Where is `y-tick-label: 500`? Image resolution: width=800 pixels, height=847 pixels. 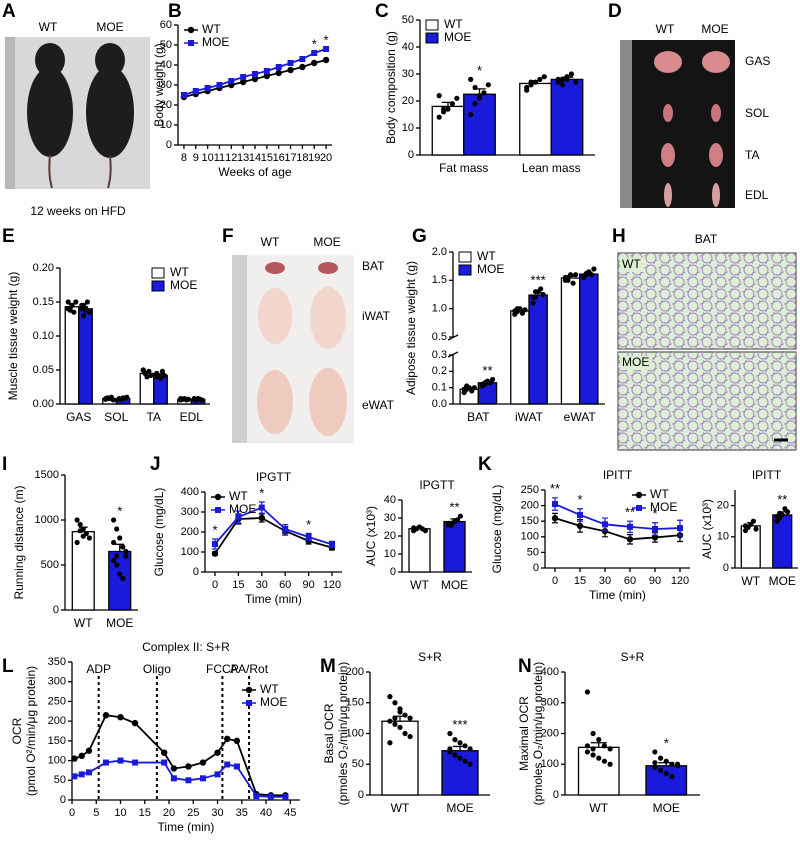 y-tick-label: 500 is located at coordinates (50, 565).